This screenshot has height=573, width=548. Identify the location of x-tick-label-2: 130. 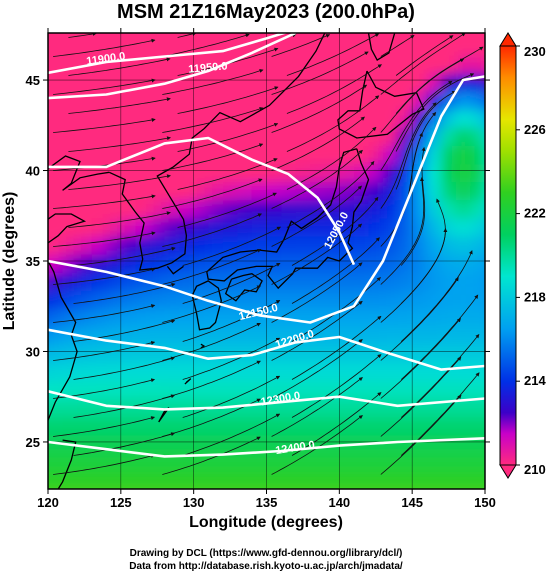
(194, 502).